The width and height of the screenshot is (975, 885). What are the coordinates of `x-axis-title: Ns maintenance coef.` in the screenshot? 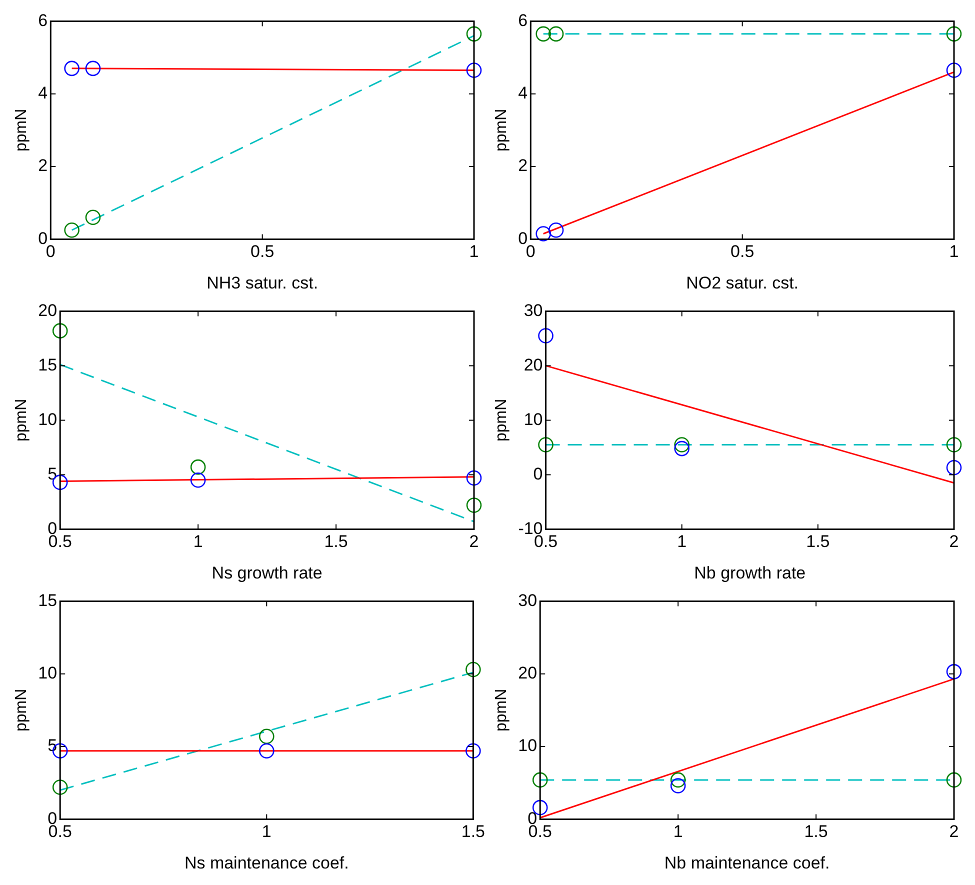 It's located at (266, 862).